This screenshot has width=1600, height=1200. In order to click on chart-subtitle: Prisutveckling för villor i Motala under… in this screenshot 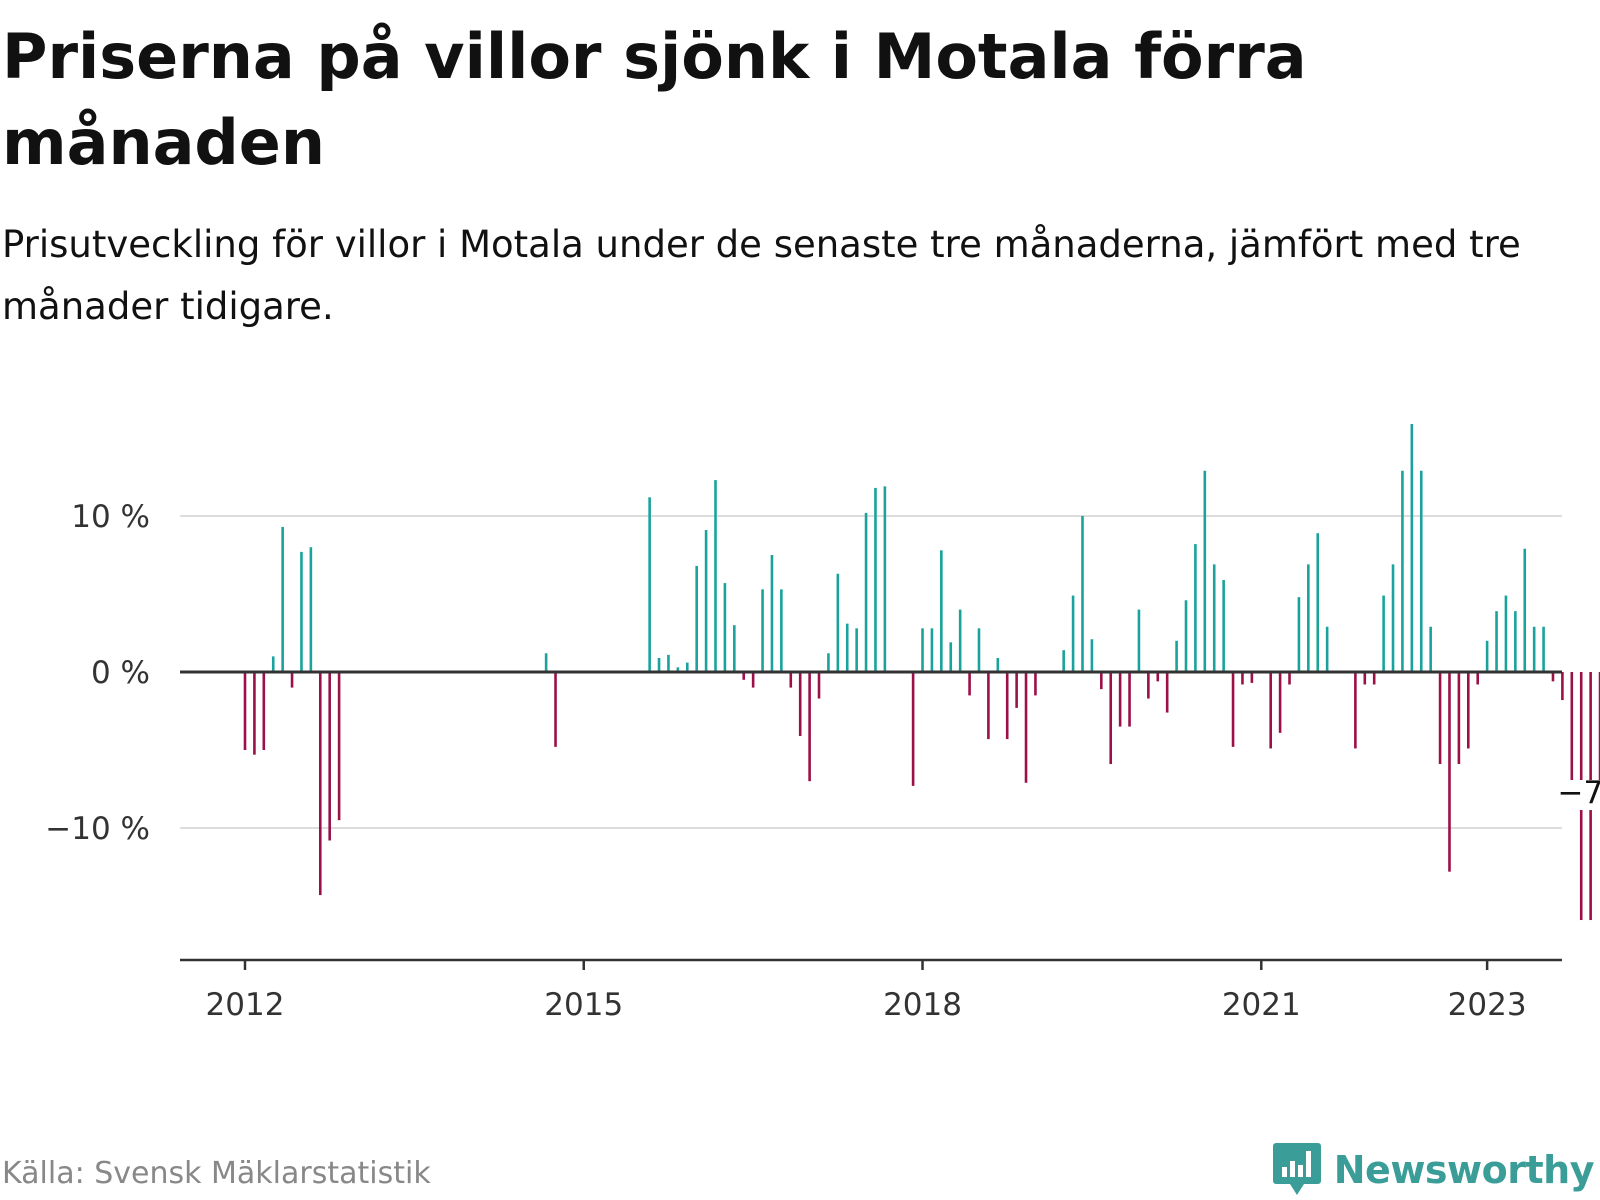, I will do `click(761, 275)`.